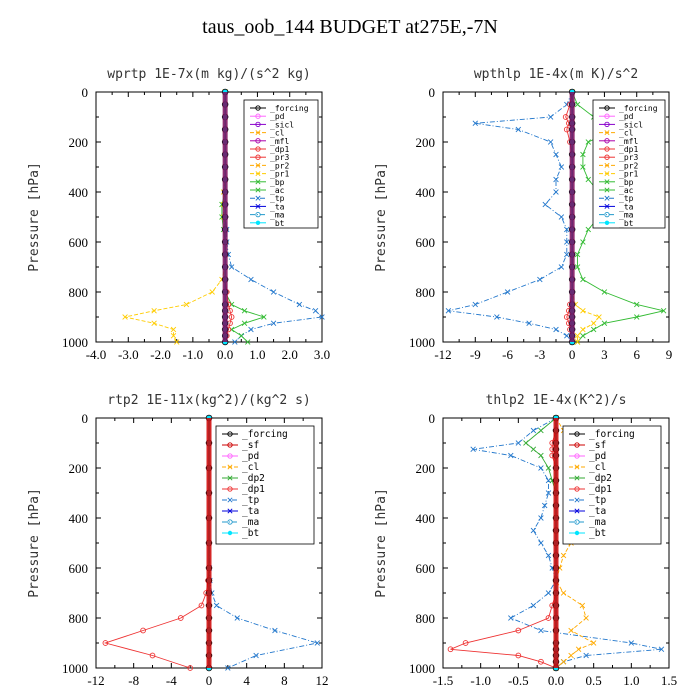 This screenshot has height=700, width=700. What do you see at coordinates (322, 354) in the screenshot?
I see `x-tick-label: 3.0` at bounding box center [322, 354].